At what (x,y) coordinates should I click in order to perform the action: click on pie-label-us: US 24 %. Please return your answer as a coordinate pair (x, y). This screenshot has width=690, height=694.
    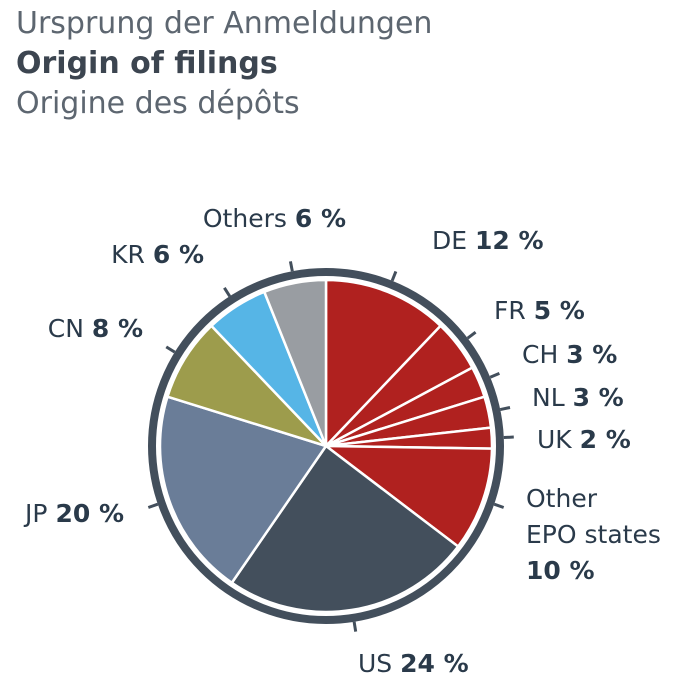
    Looking at the image, I should click on (413, 663).